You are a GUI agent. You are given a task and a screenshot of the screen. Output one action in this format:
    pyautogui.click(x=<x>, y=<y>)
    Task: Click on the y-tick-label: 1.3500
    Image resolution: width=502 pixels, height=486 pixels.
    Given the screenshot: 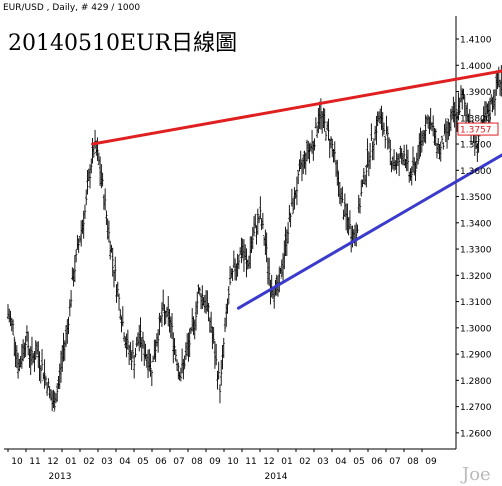 What is the action you would take?
    pyautogui.click(x=476, y=198)
    